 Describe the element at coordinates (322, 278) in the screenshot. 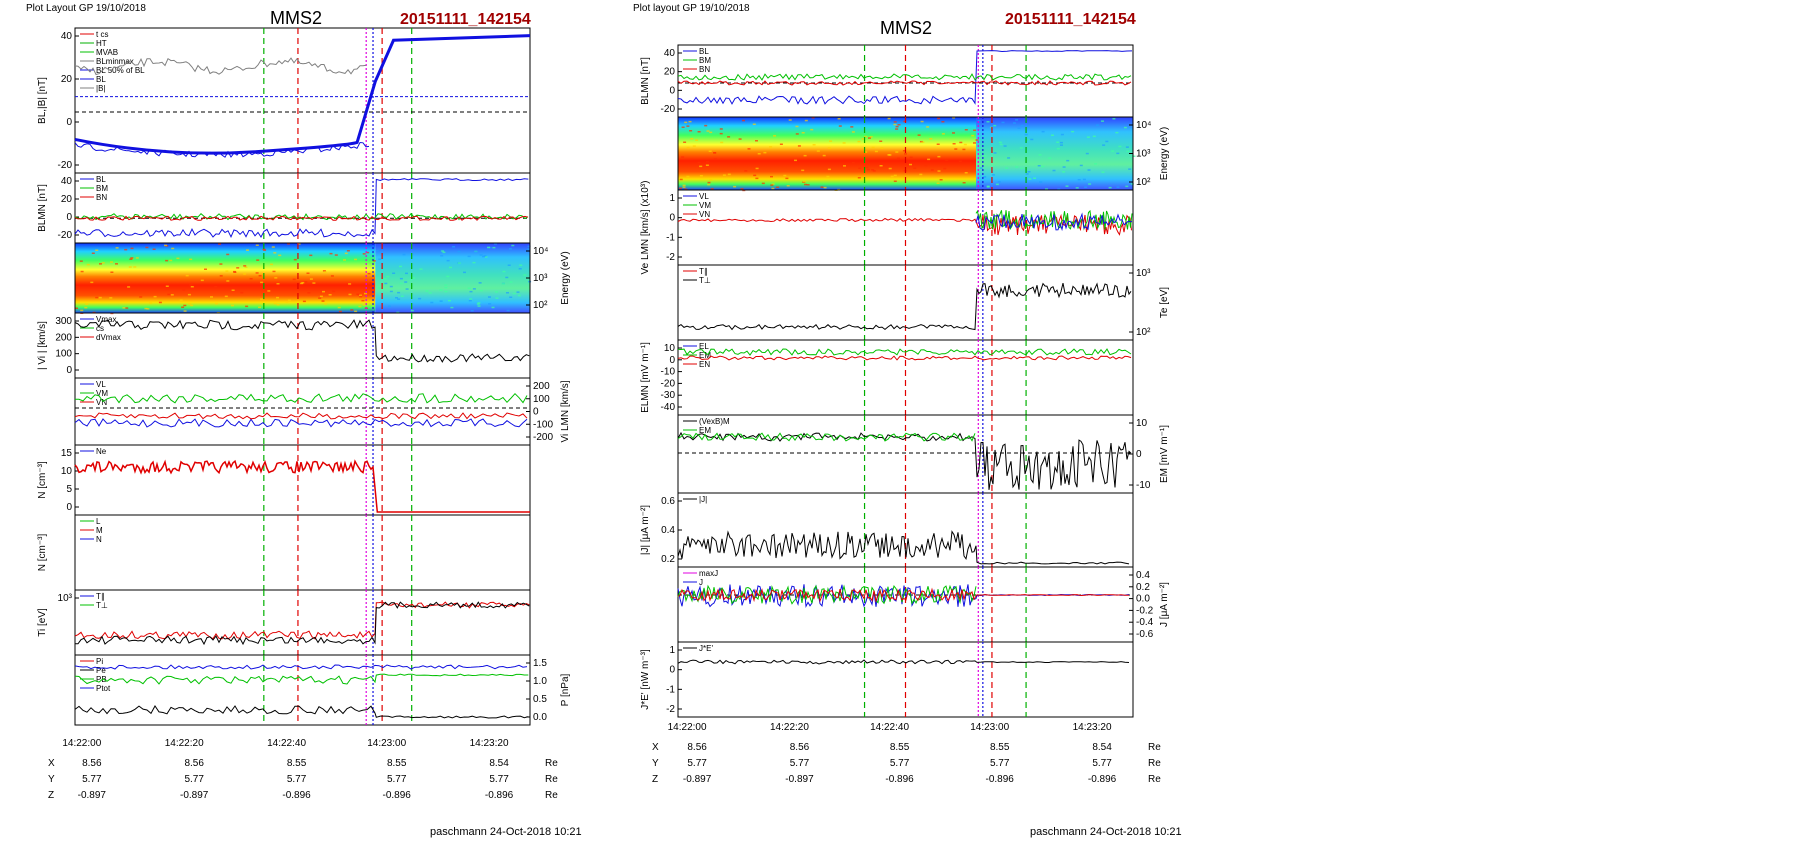

I see `left-p3-panel: 10⁴ 10³ 10² Energy (eV)` at that location.